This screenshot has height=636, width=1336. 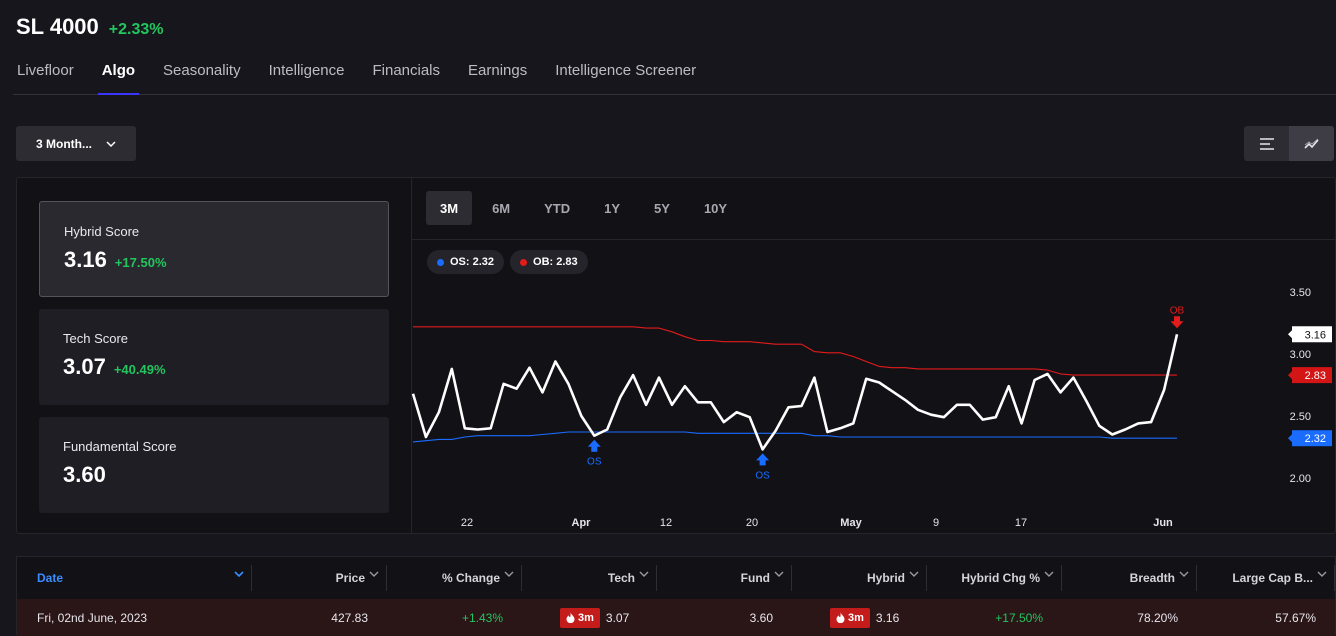 I want to click on col-hybrid-chg: Hybrid Chg %, so click(x=994, y=578).